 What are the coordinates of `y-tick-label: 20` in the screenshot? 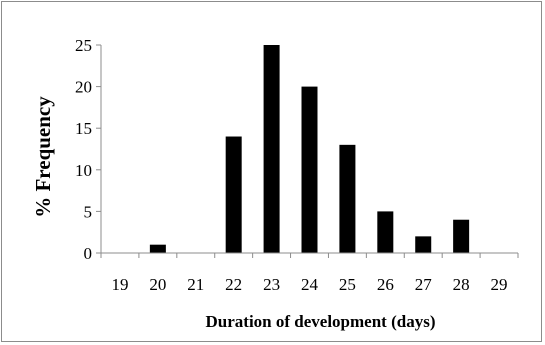 It's located at (83, 87).